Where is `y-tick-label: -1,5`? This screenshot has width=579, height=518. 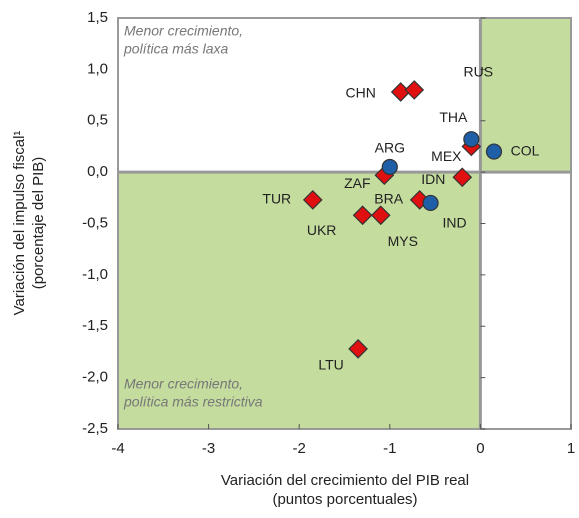 y-tick-label: -1,5 is located at coordinates (95, 325).